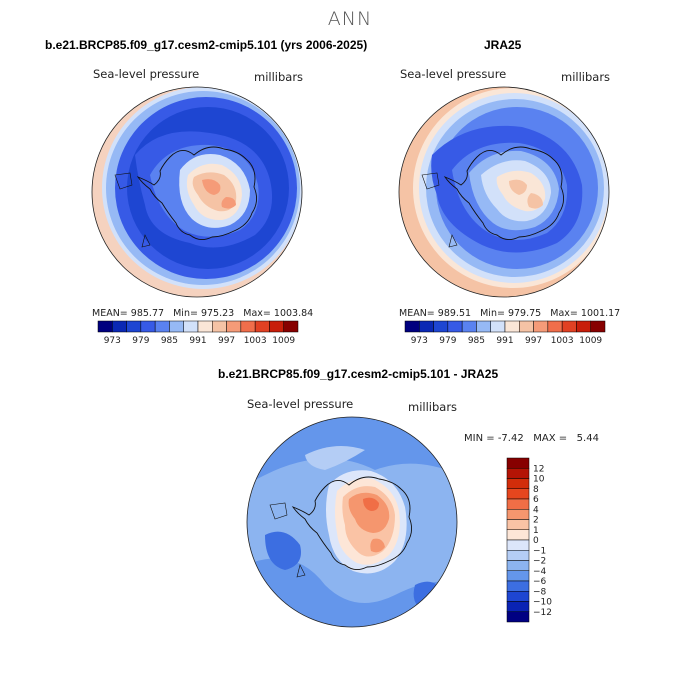  What do you see at coordinates (536, 490) in the screenshot?
I see `panel3-colorbar-label: 8` at bounding box center [536, 490].